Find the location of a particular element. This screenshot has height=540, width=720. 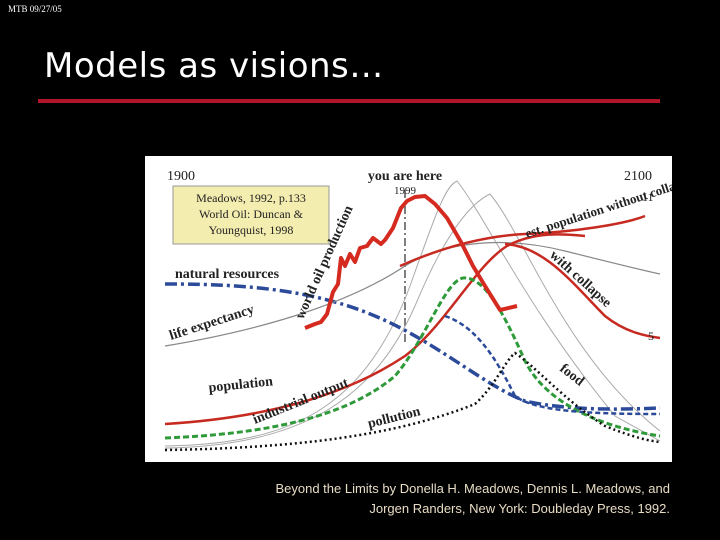

title-underline is located at coordinates (349, 101).